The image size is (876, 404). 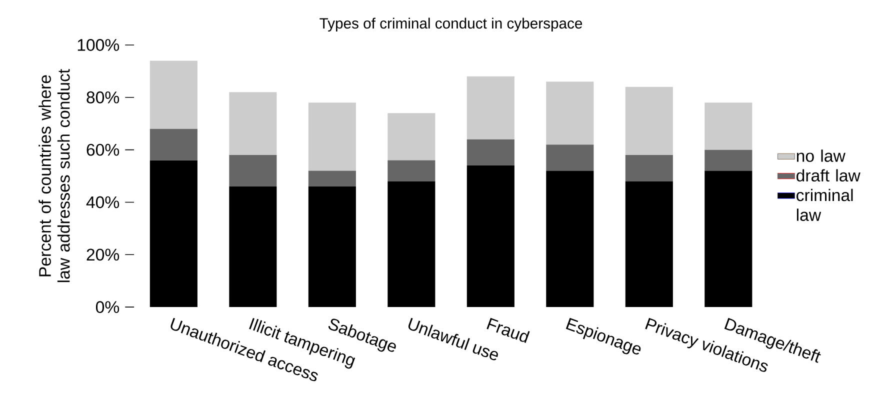 I want to click on y-tick-label: 80%, so click(x=103, y=97).